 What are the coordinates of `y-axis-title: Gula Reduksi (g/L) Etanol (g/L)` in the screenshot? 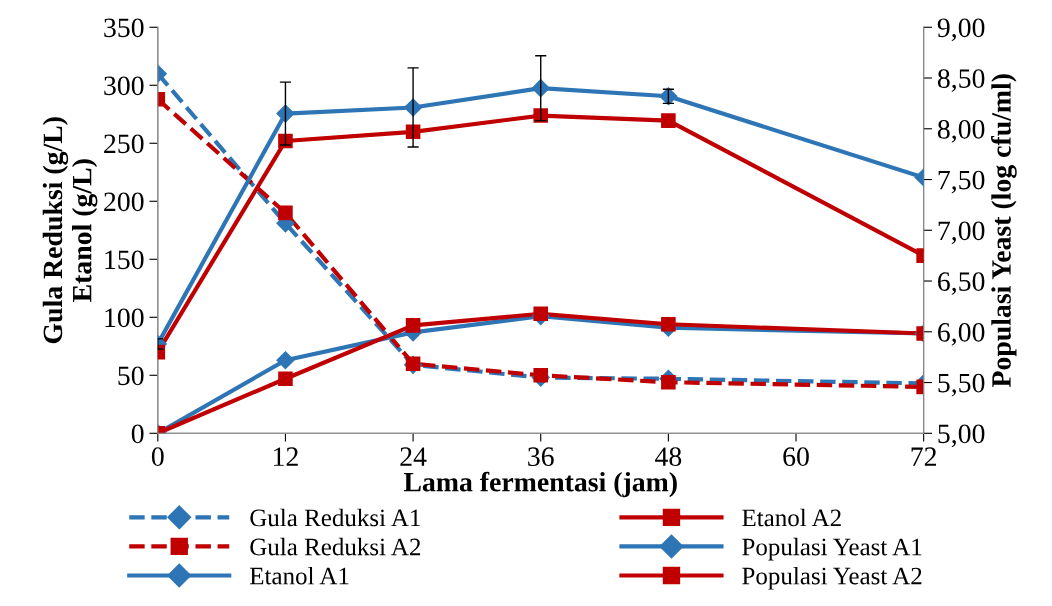 It's located at (70, 230).